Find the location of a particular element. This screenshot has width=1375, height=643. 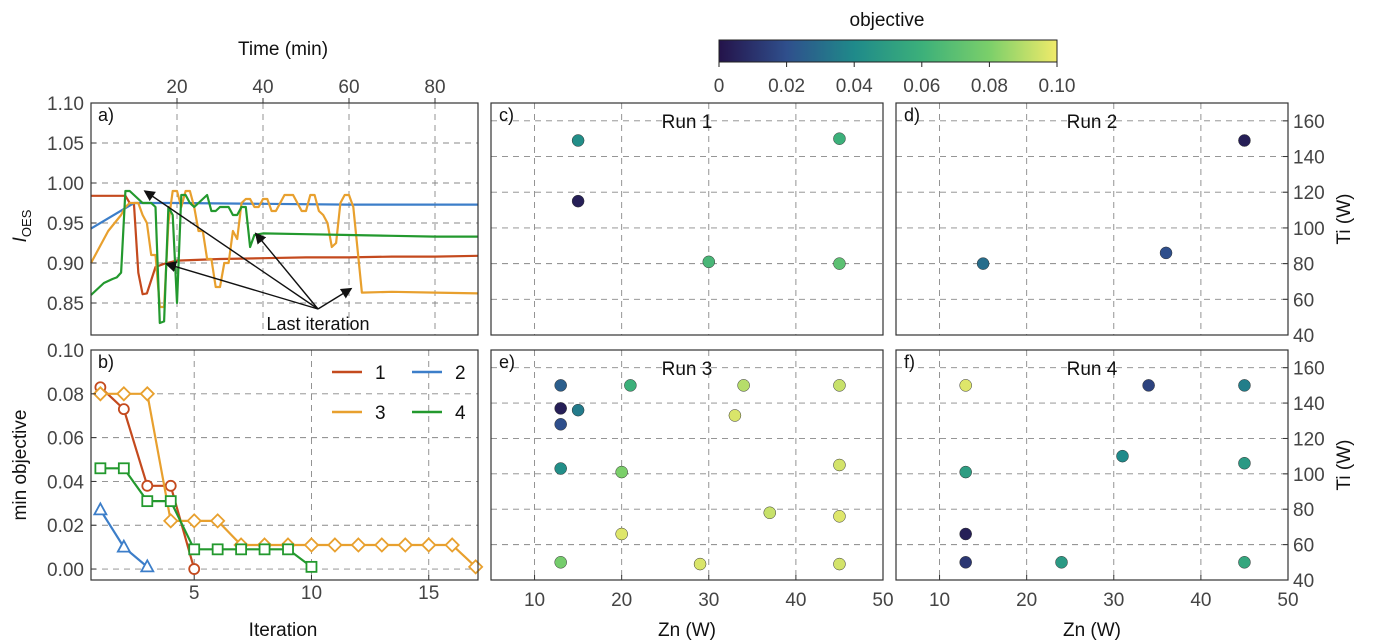

colorbar-tick-label: 0 is located at coordinates (719, 86).